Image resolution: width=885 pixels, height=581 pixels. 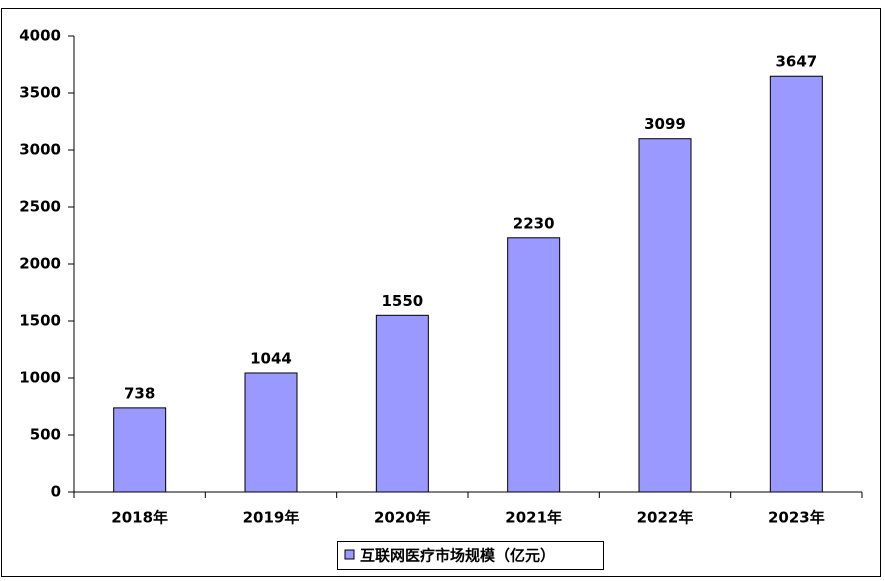 What do you see at coordinates (40, 378) in the screenshot?
I see `y-tick-label: 1000` at bounding box center [40, 378].